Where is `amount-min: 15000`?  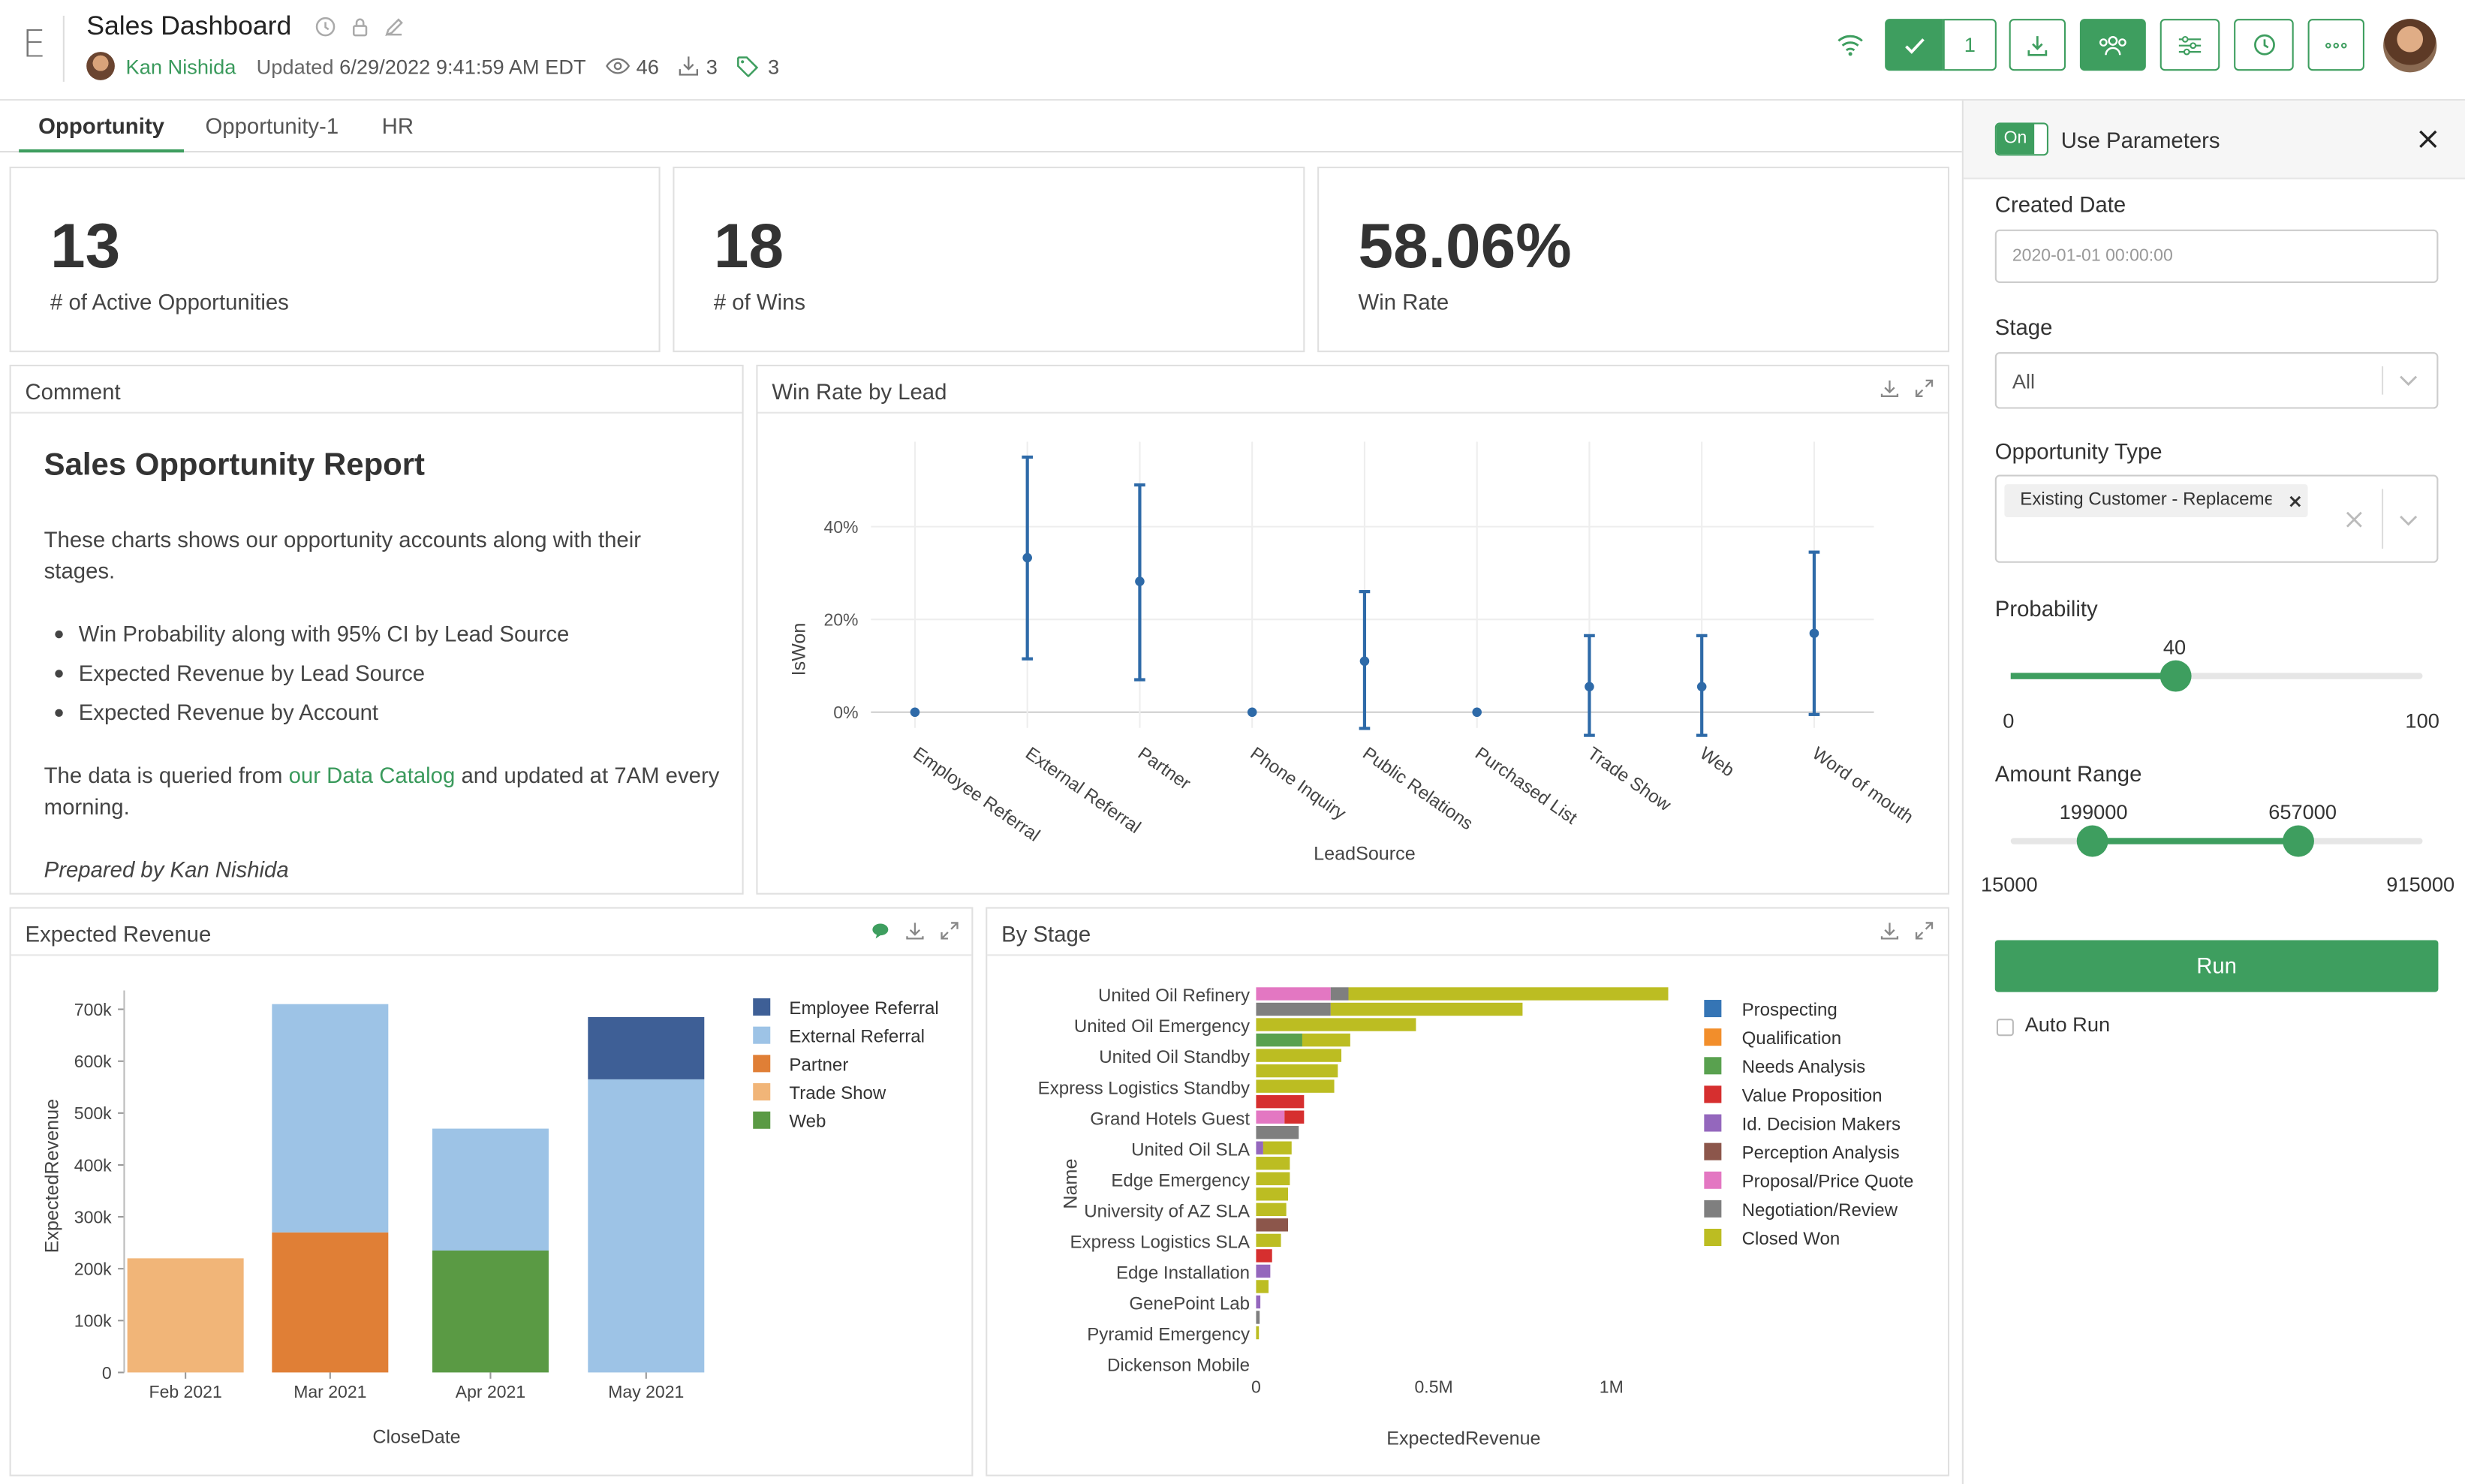 amount-min: 15000 is located at coordinates (2009, 884).